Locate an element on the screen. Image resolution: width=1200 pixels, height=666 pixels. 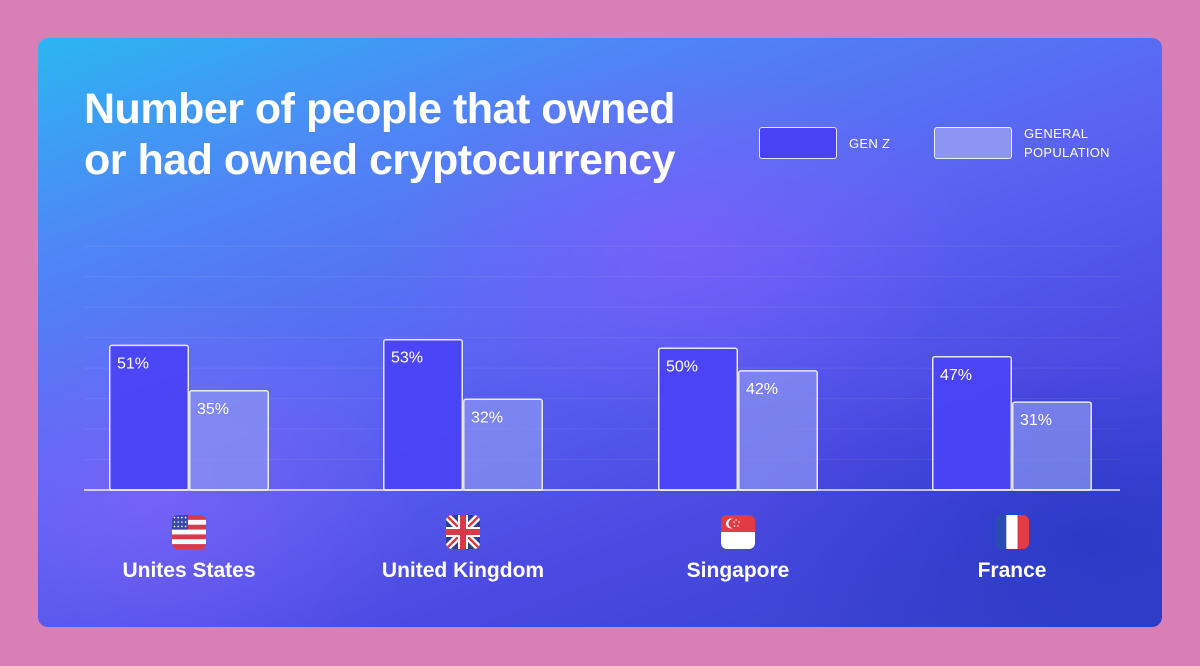
category-label-3: France is located at coordinates (1012, 570).